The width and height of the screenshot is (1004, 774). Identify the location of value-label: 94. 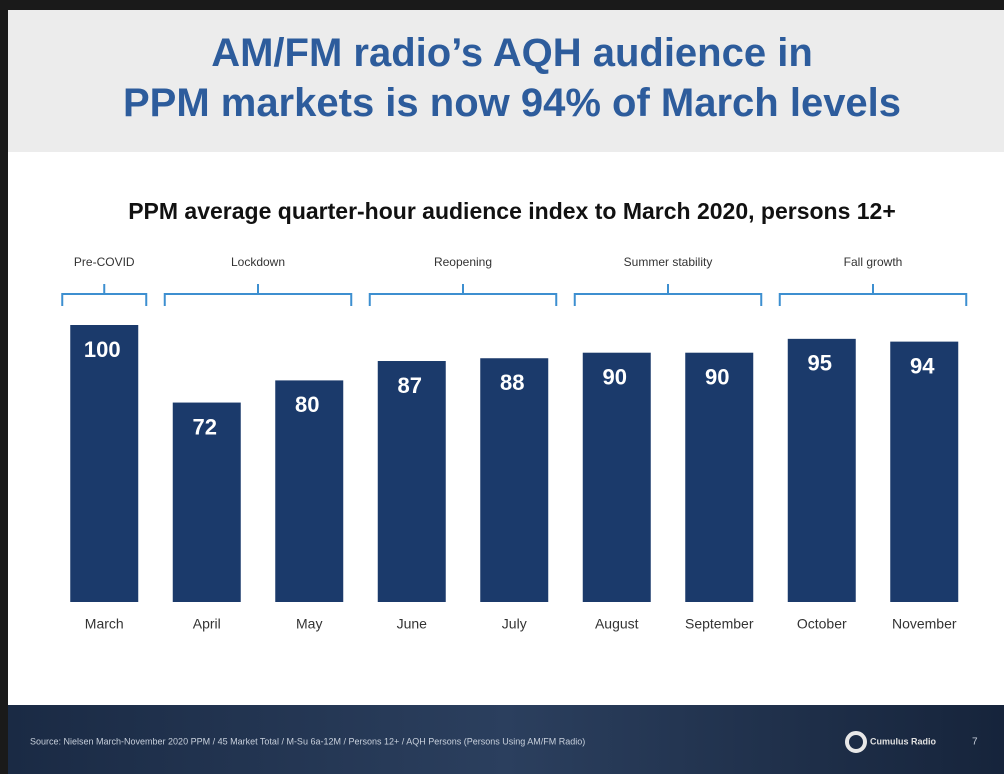
(922, 365).